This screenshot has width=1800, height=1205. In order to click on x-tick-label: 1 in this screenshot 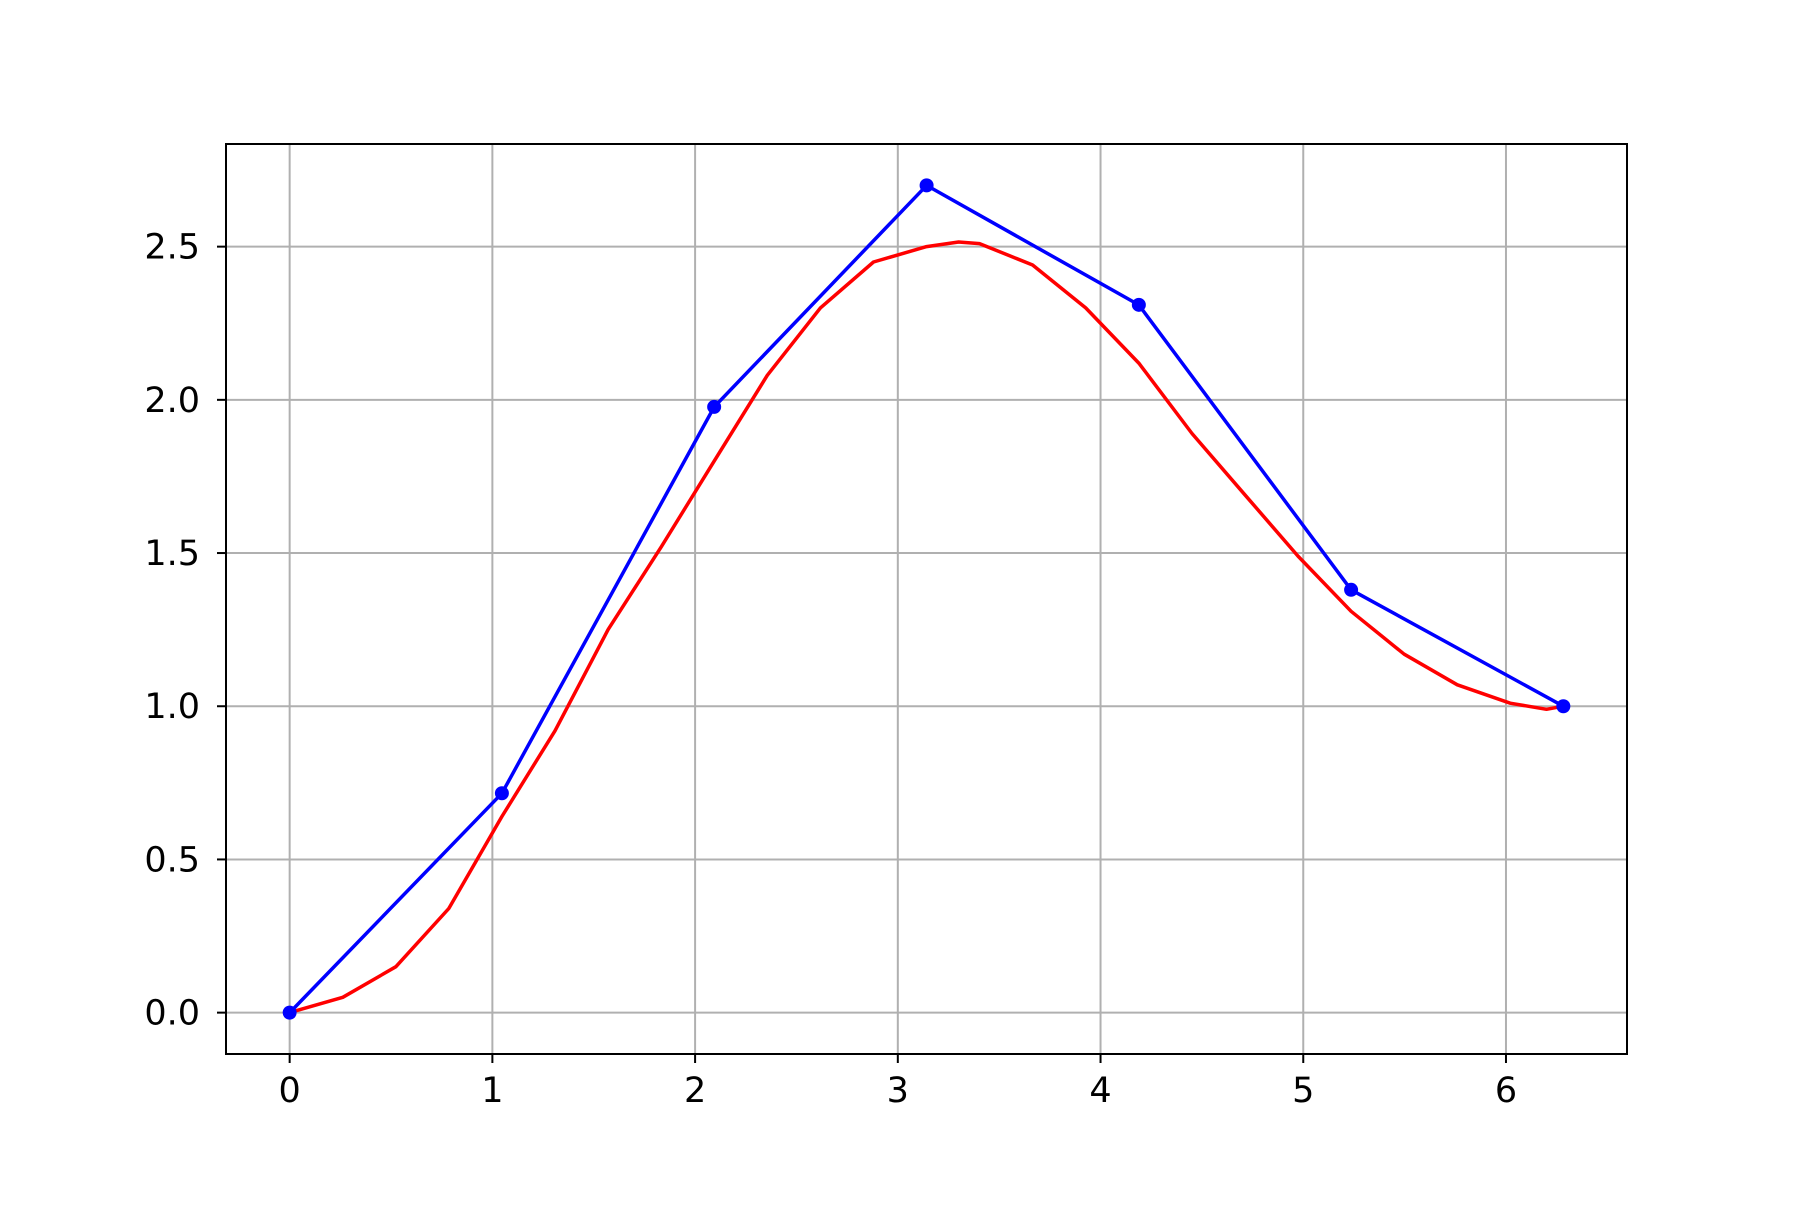, I will do `click(492, 1091)`.